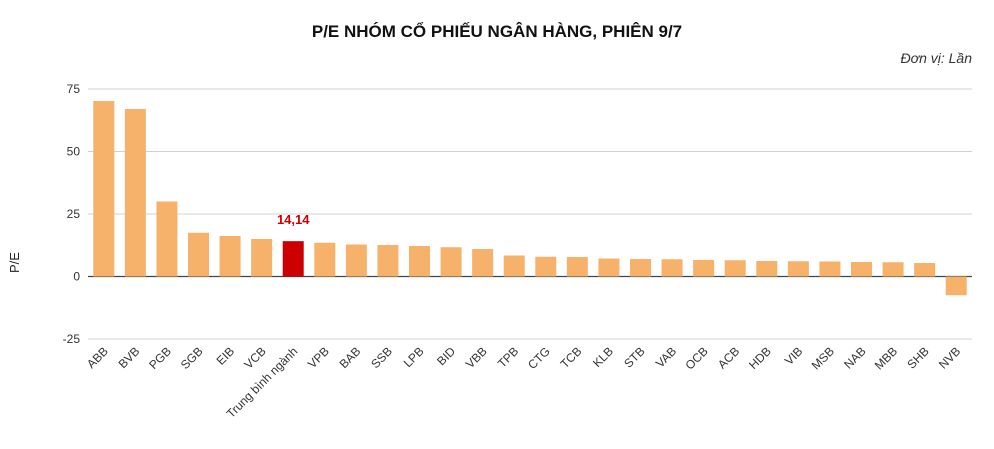 Image resolution: width=994 pixels, height=449 pixels. What do you see at coordinates (823, 358) in the screenshot?
I see `x-tick-label: MSB` at bounding box center [823, 358].